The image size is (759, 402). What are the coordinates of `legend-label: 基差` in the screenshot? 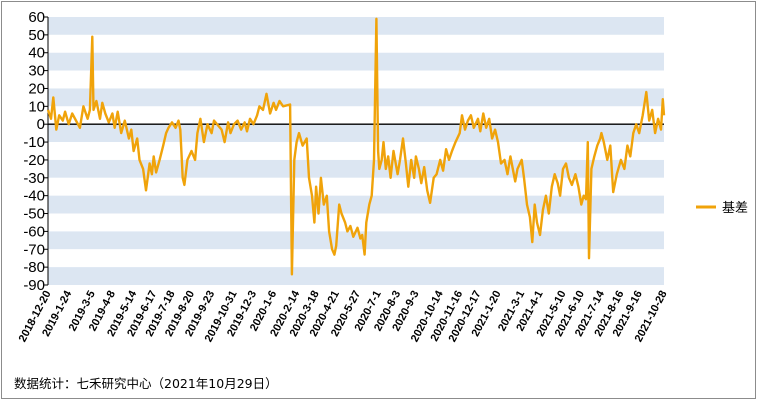 It's located at (735, 208).